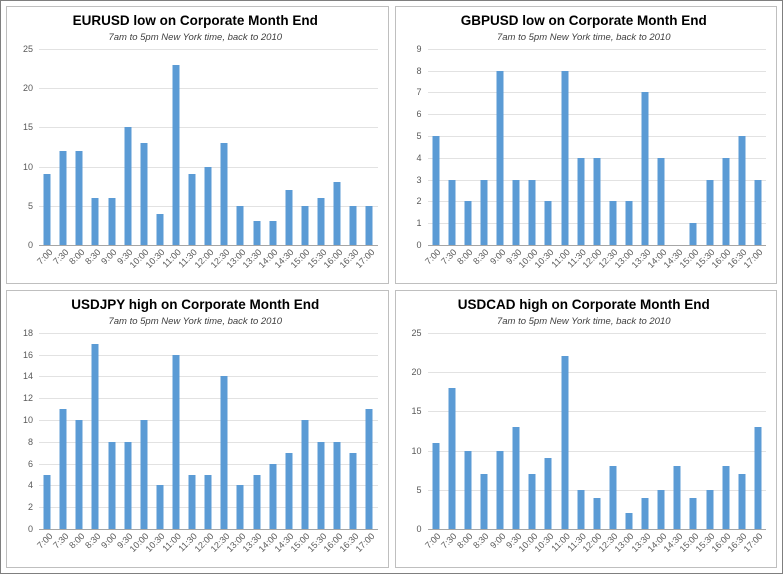 The image size is (783, 574). I want to click on chart-title: USDCAD high on Corporate Month End, so click(583, 304).